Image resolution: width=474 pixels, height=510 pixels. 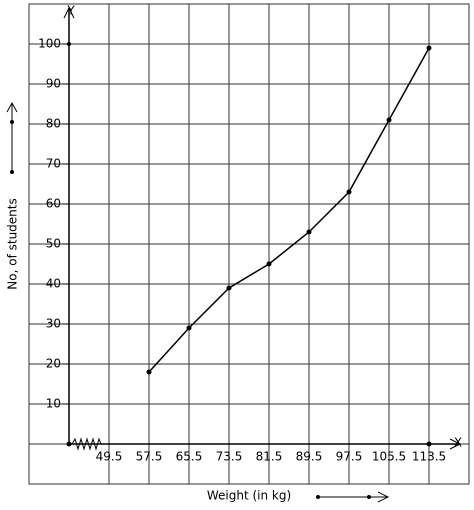 What do you see at coordinates (53, 324) in the screenshot?
I see `y-tick-label: 30` at bounding box center [53, 324].